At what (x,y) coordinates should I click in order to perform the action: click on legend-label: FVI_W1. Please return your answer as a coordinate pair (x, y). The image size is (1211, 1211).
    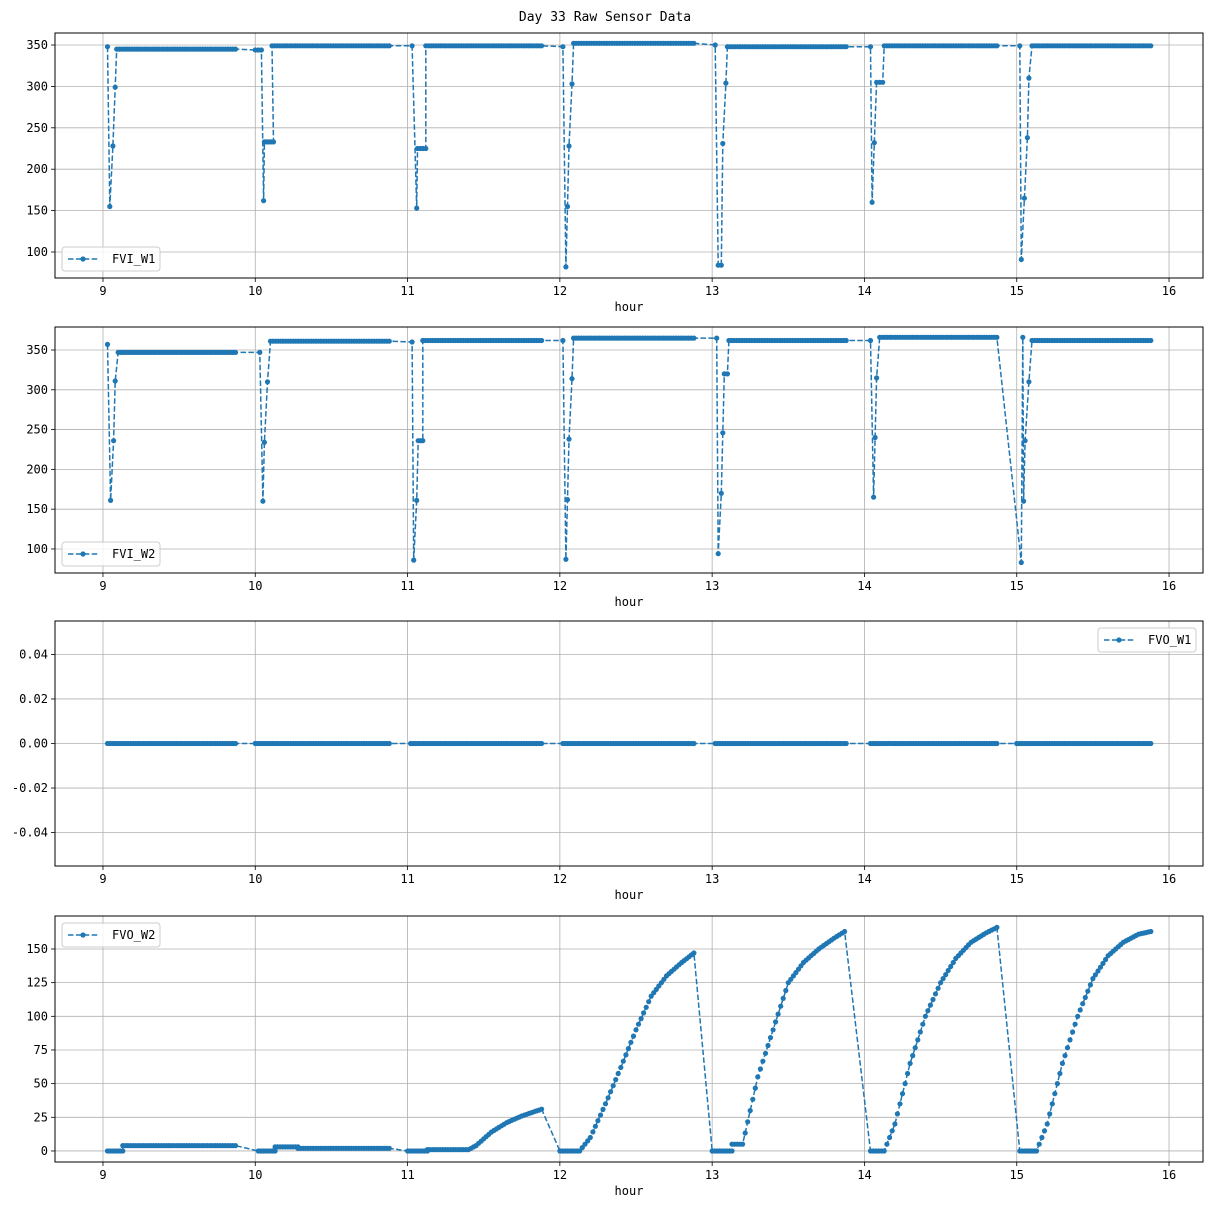
    Looking at the image, I should click on (133, 259).